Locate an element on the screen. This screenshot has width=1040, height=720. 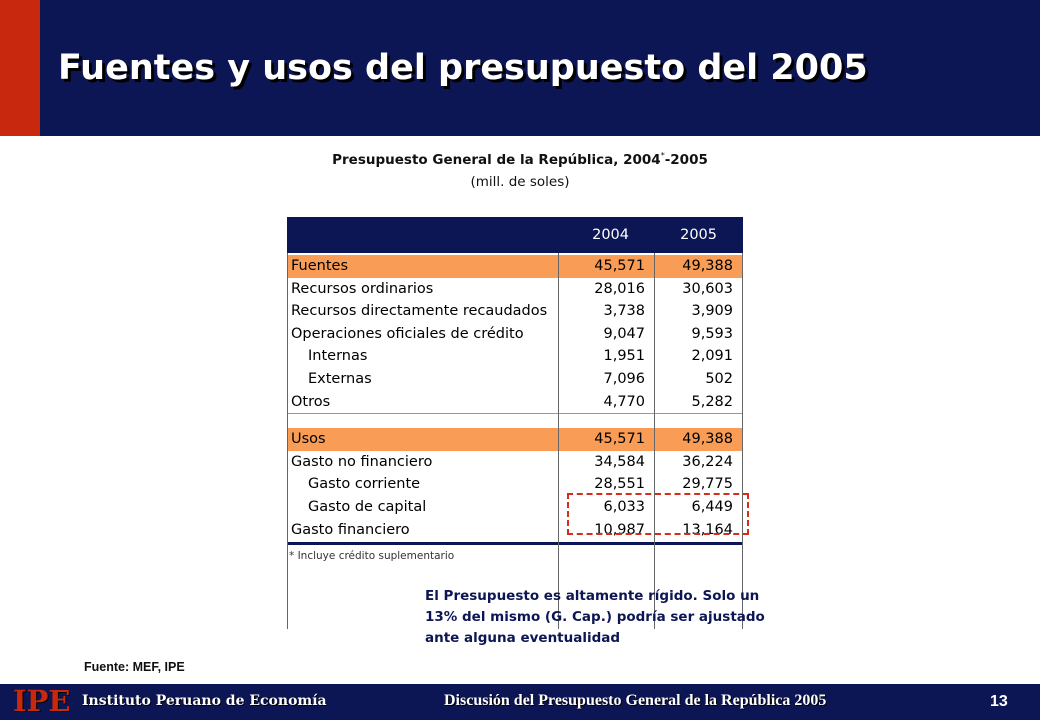
page-number: 13 is located at coordinates (999, 701).